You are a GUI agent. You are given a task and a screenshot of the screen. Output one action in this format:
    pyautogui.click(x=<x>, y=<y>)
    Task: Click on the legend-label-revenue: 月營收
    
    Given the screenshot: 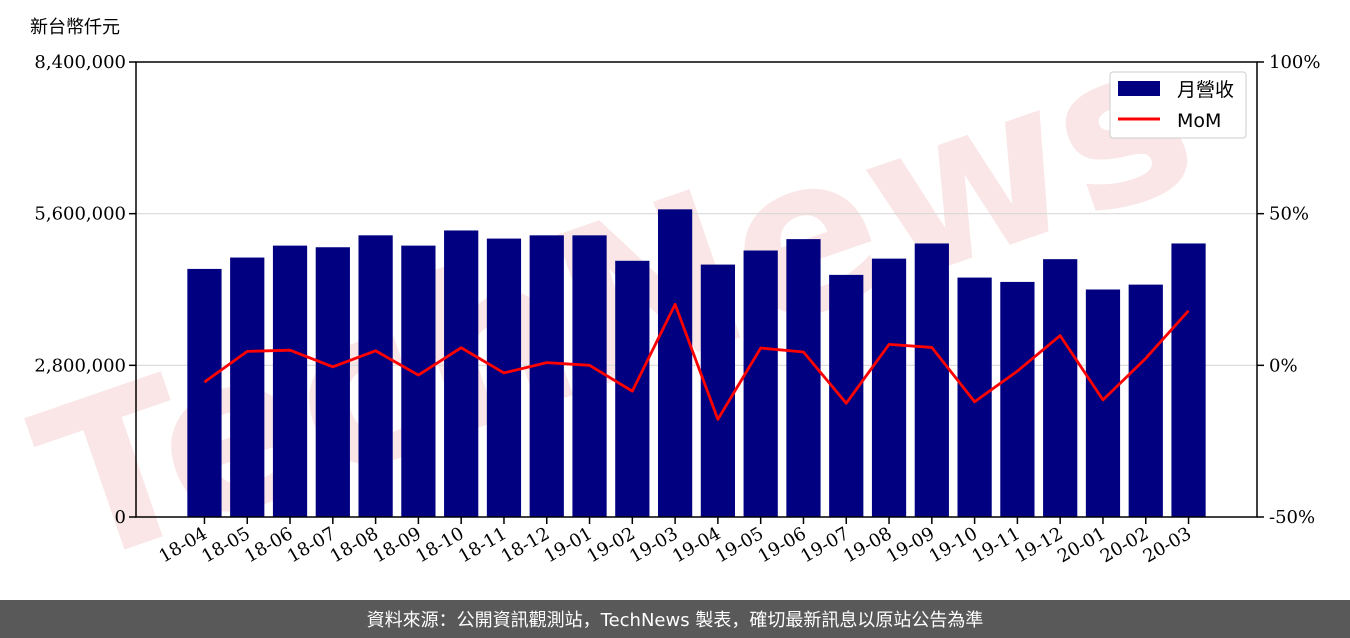 What is the action you would take?
    pyautogui.click(x=1205, y=90)
    